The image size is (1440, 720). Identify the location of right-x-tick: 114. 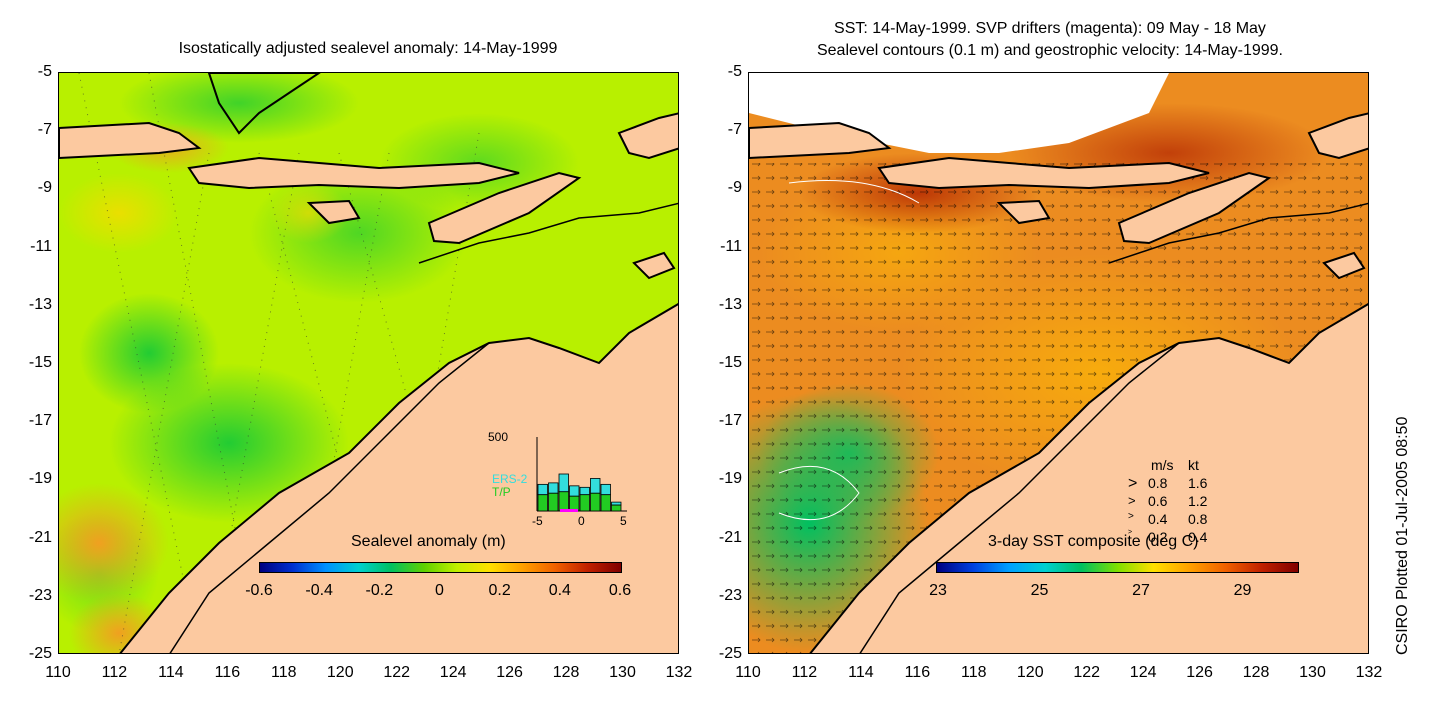
(861, 672).